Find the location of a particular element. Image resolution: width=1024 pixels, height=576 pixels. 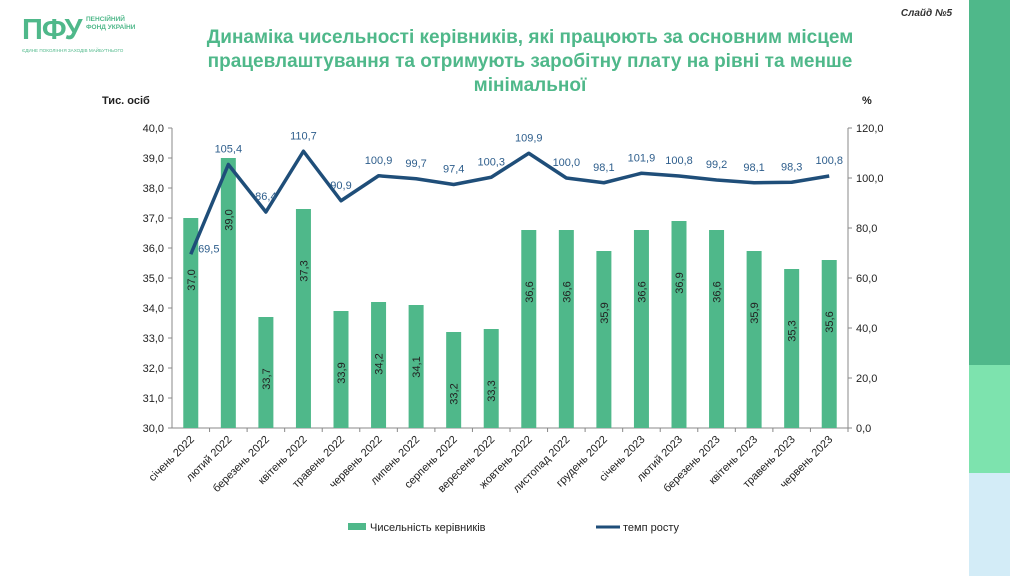

side-stripe-light is located at coordinates (989, 419).